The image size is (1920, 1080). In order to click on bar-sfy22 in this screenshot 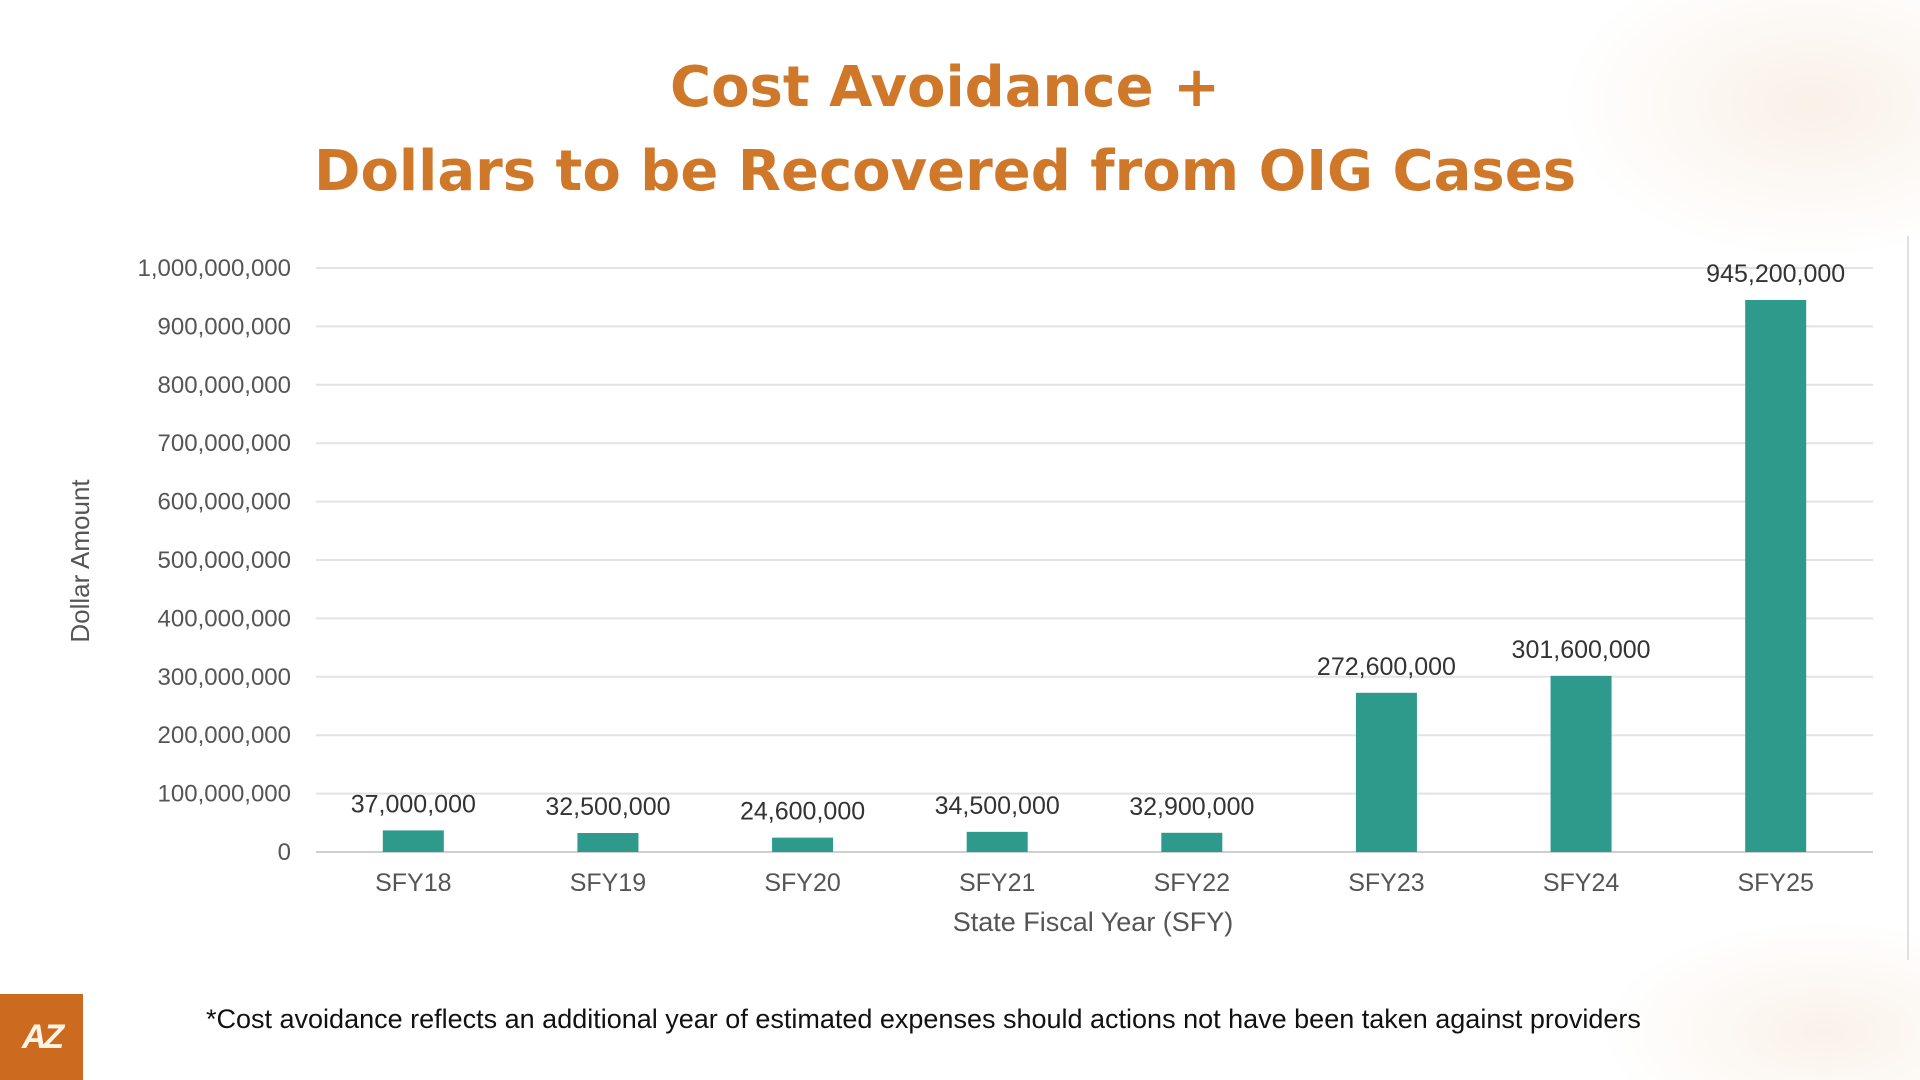, I will do `click(1192, 842)`.